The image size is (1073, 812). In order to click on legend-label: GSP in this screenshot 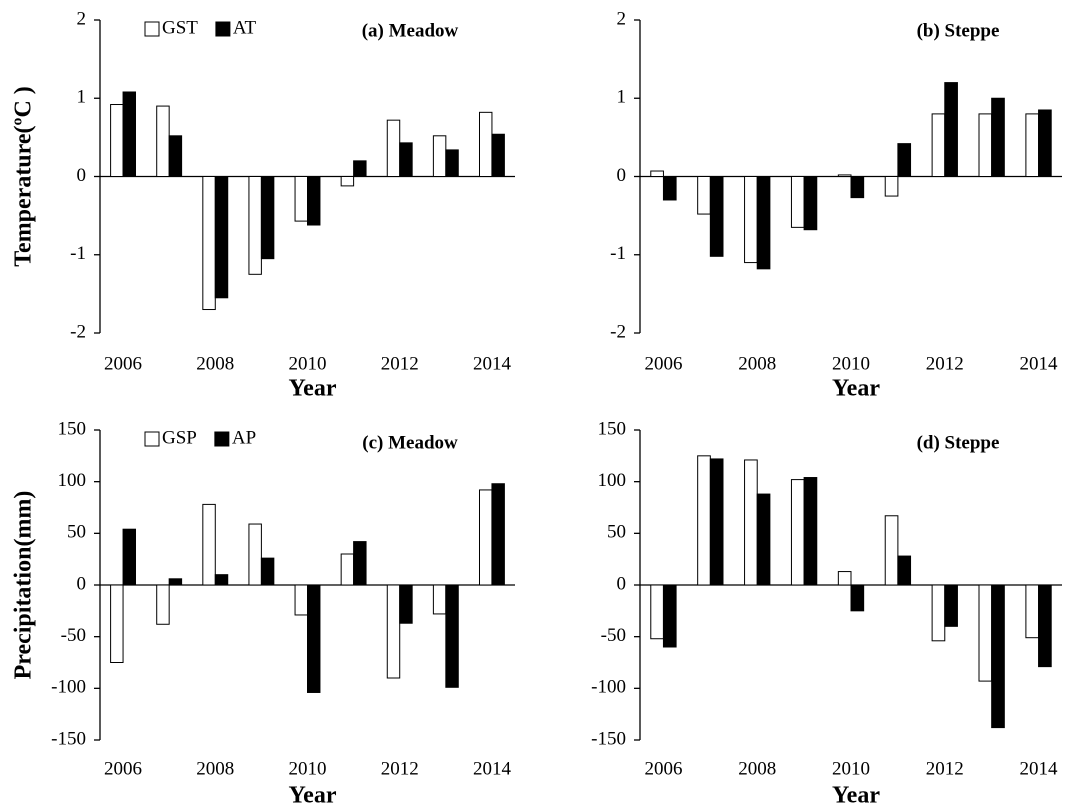, I will do `click(179, 437)`.